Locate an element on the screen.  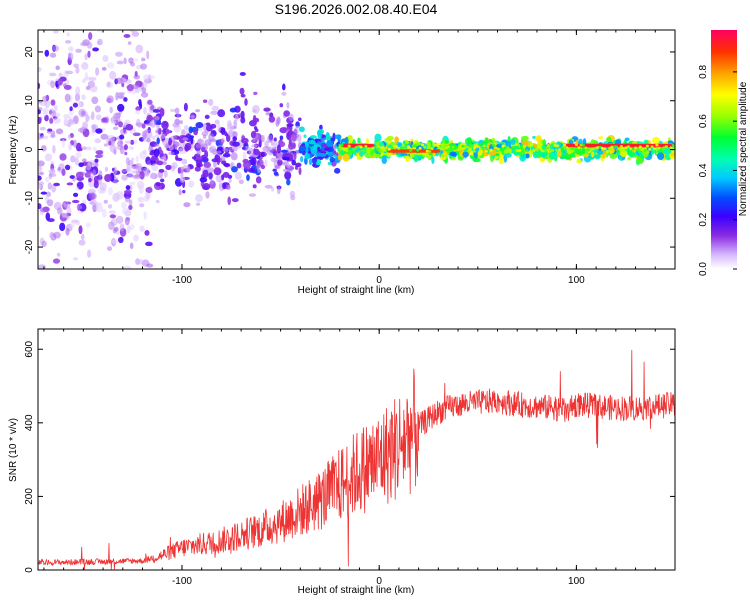
x-tick-label: 100 is located at coordinates (576, 280).